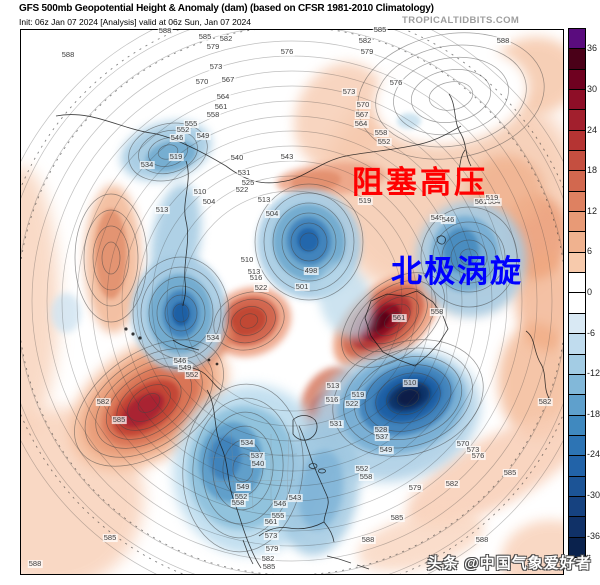 Image resolution: width=600 pixels, height=585 pixels. Describe the element at coordinates (593, 413) in the screenshot. I see `colorbar-tick-label: -18` at that location.